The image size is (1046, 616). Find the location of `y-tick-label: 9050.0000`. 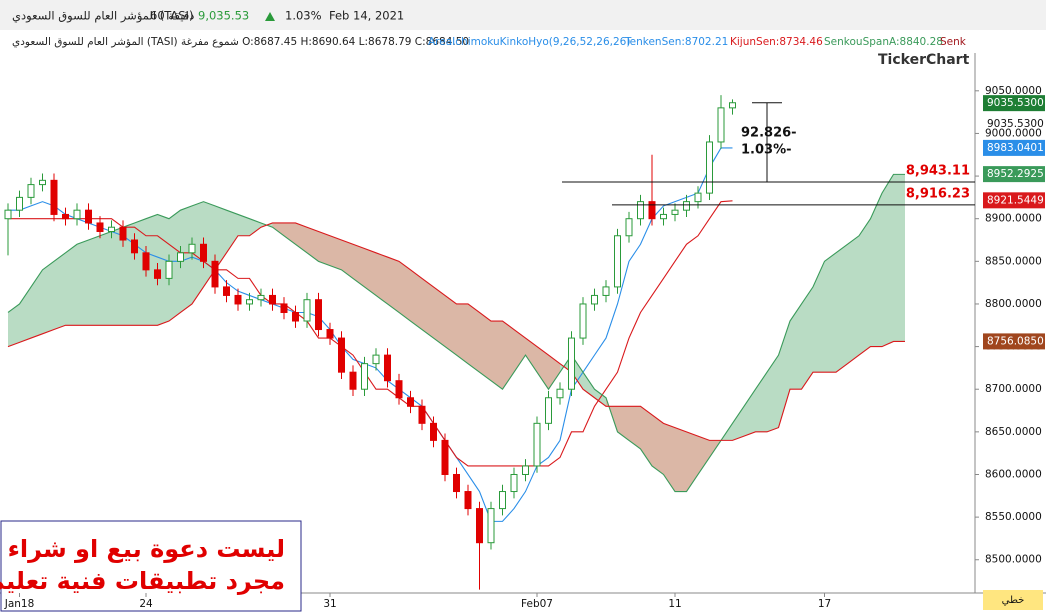

y-tick-label: 9050.0000 is located at coordinates (1013, 91).